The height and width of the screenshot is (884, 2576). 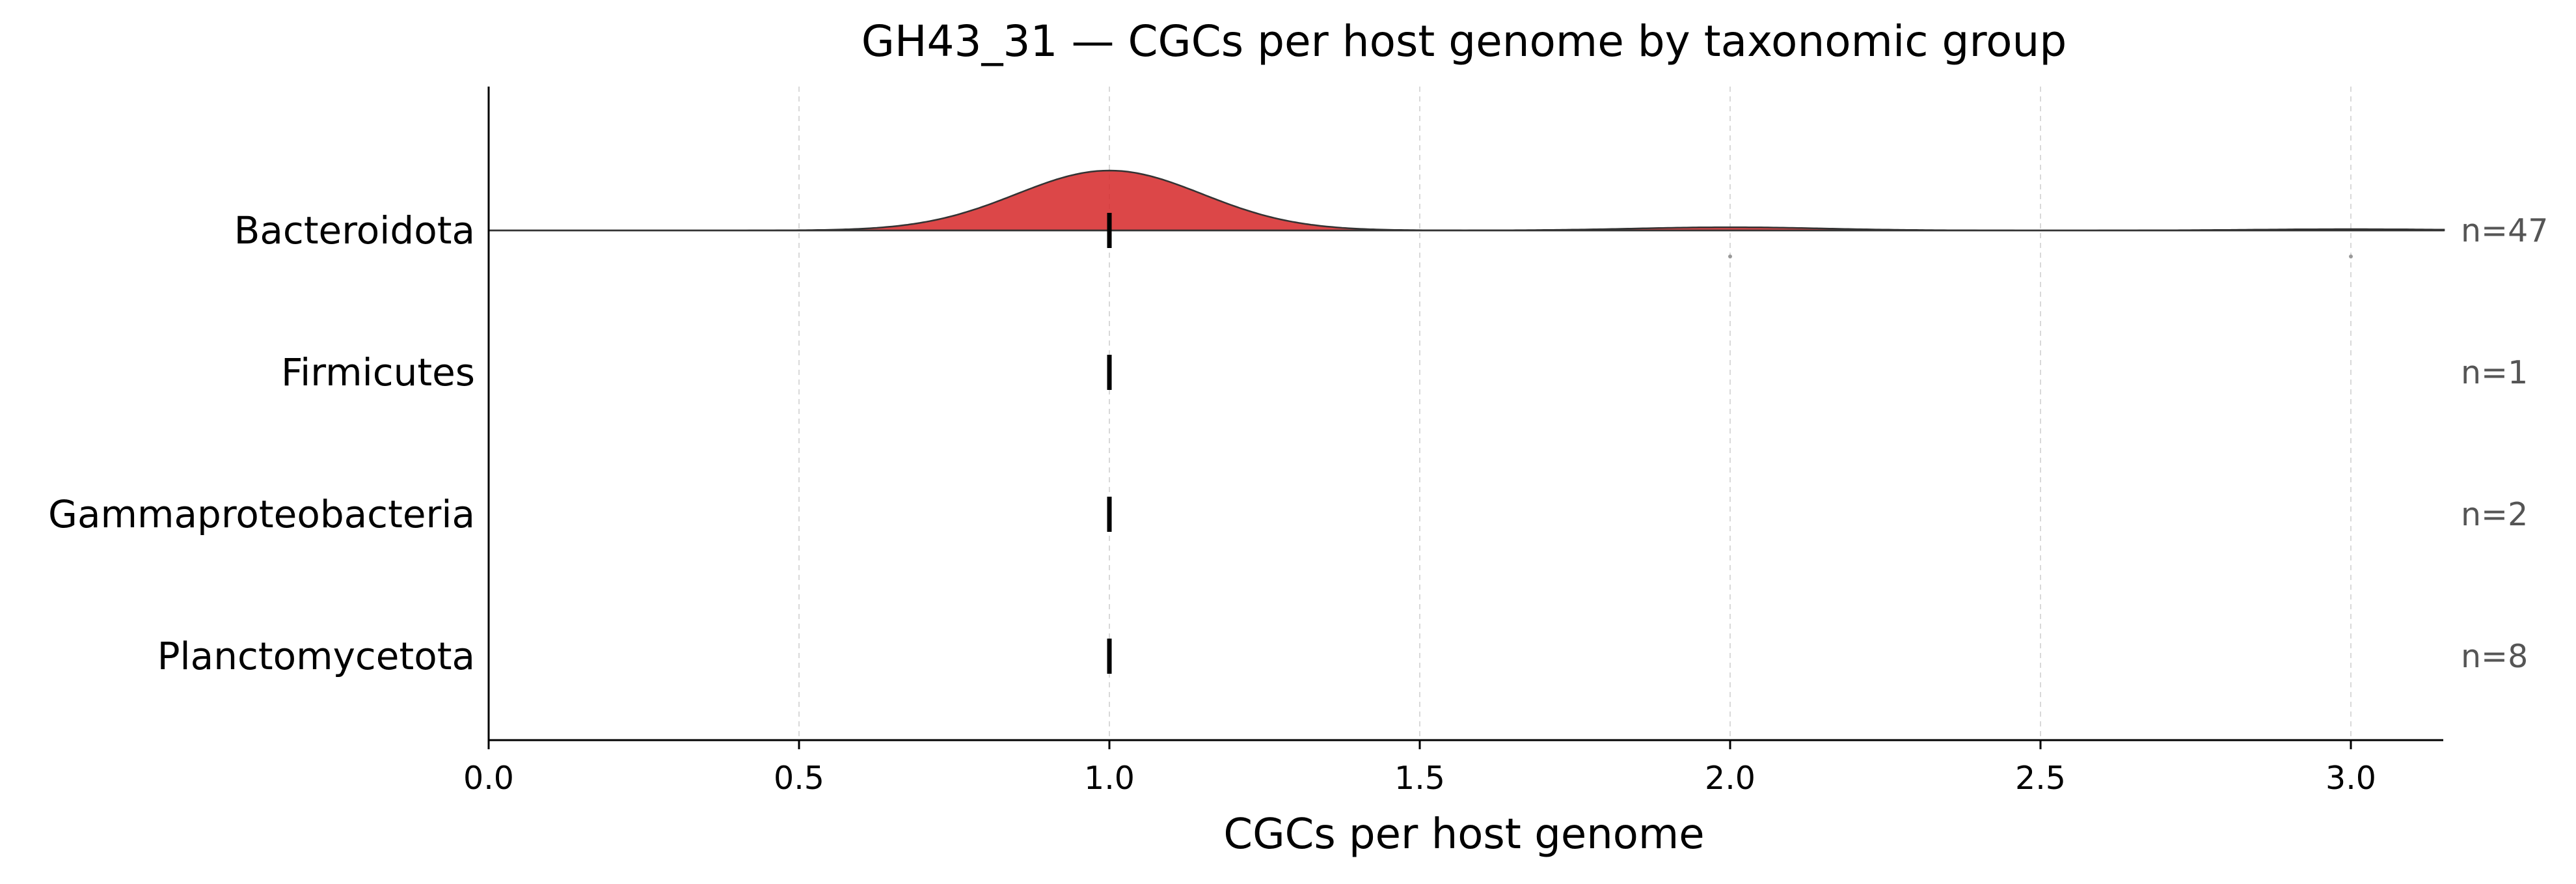 What do you see at coordinates (316, 656) in the screenshot?
I see `group-label: Planctomycetota` at bounding box center [316, 656].